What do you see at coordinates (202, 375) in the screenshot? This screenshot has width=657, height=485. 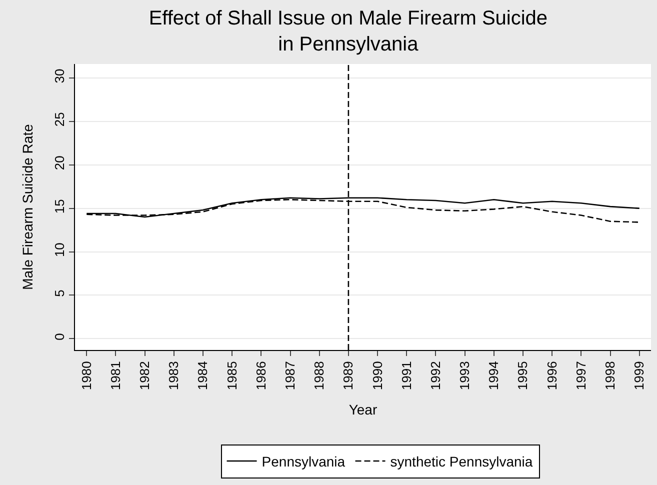 I see `x-tick-label: 1984` at bounding box center [202, 375].